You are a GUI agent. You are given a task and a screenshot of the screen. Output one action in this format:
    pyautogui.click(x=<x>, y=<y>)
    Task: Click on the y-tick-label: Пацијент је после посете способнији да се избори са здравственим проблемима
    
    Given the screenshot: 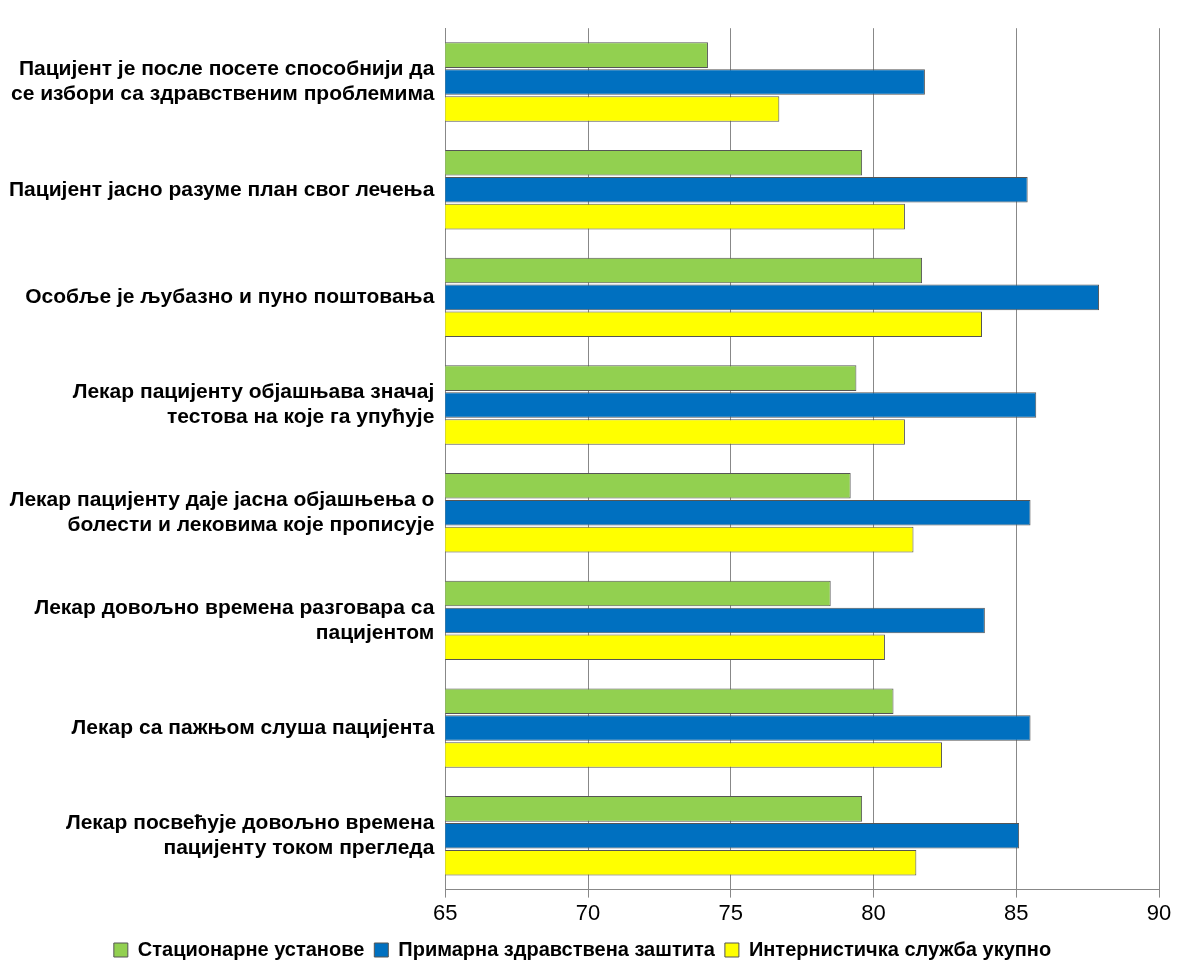 What is the action you would take?
    pyautogui.click(x=222, y=80)
    